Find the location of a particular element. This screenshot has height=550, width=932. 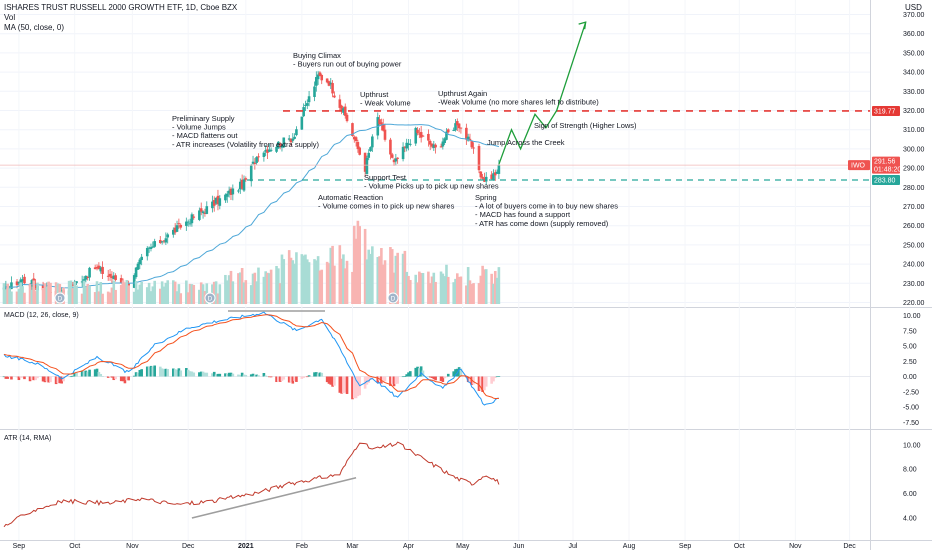

annotation-auto_reaction-line: - Volume comes in to pick up new shares is located at coordinates (386, 206).